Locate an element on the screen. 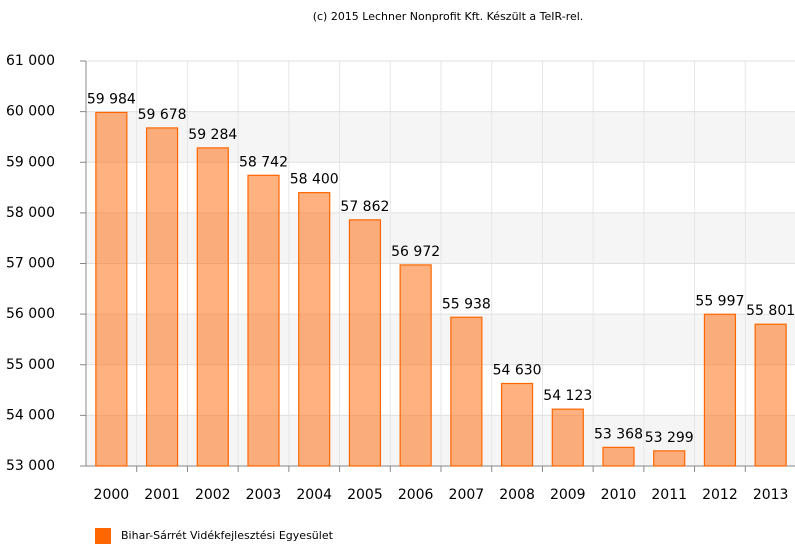 Image resolution: width=795 pixels, height=544 pixels. data-label: 53 299 is located at coordinates (669, 438).